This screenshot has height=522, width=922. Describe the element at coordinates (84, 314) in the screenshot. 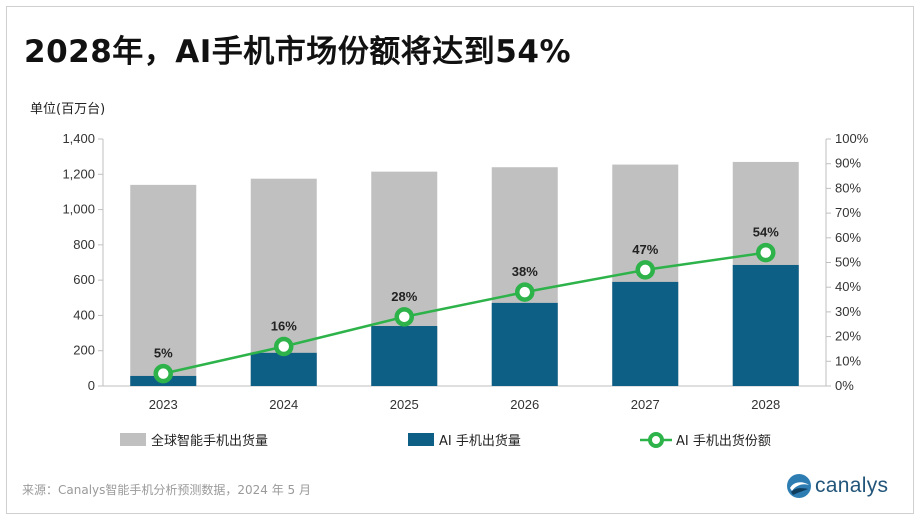

I see `y-tick-label: 400` at that location.